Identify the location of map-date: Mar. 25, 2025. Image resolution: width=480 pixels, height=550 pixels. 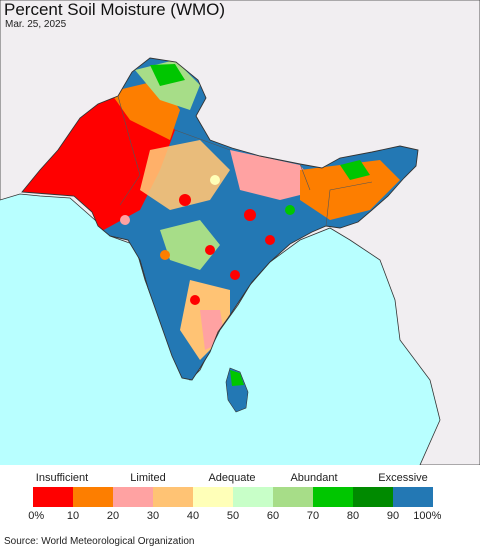
(36, 24).